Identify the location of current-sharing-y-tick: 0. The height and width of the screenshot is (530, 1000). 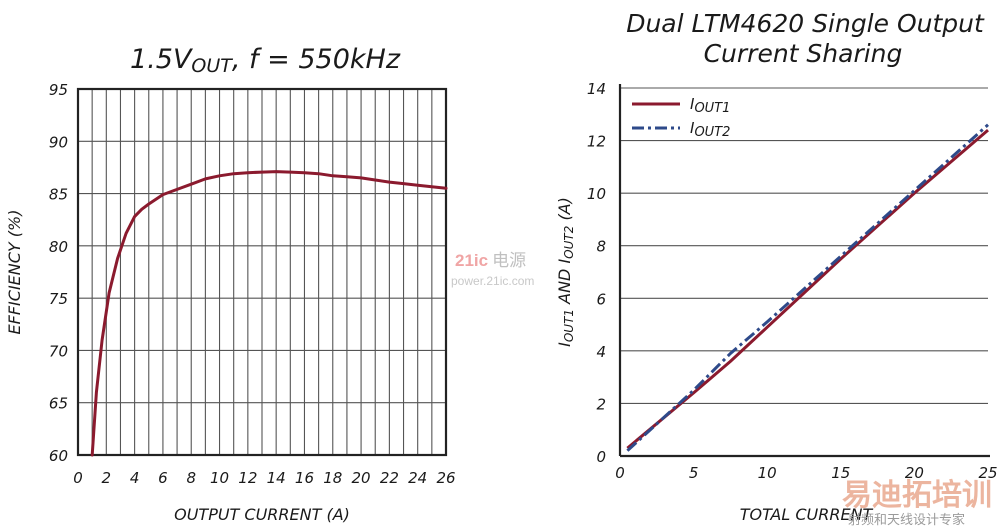
(601, 457).